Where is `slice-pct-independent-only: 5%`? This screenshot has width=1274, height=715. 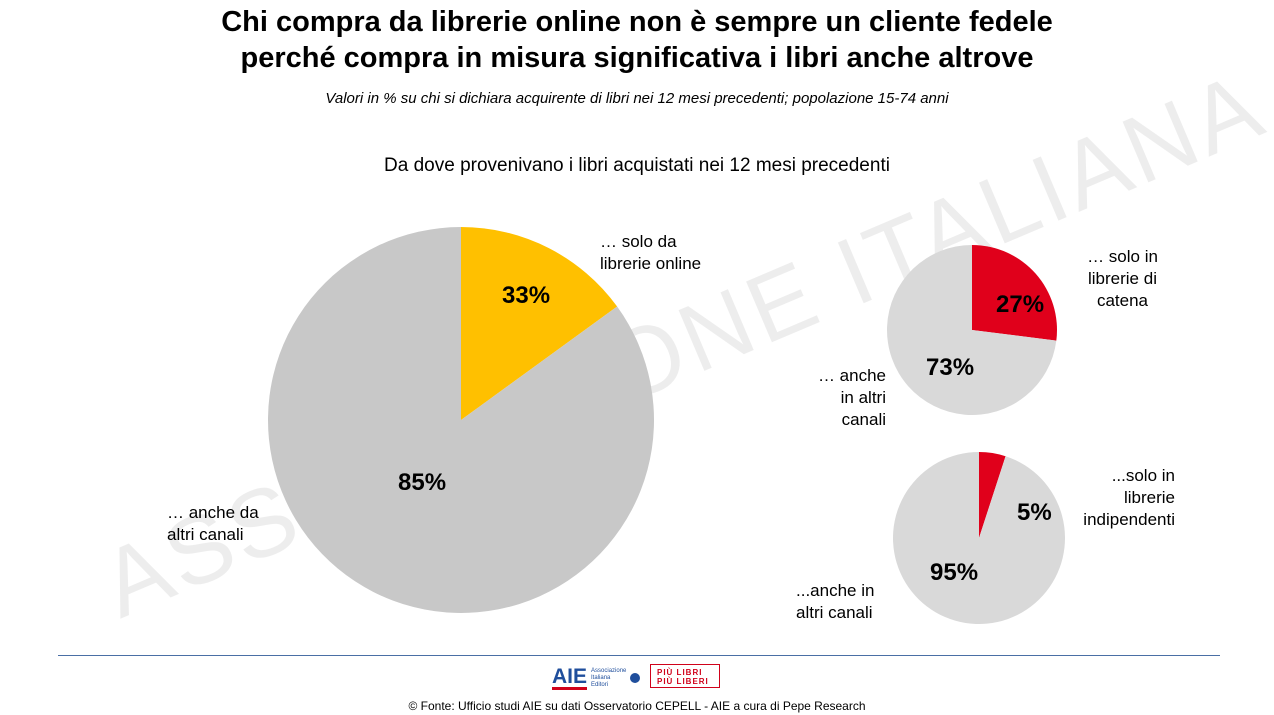 slice-pct-independent-only: 5% is located at coordinates (1034, 512).